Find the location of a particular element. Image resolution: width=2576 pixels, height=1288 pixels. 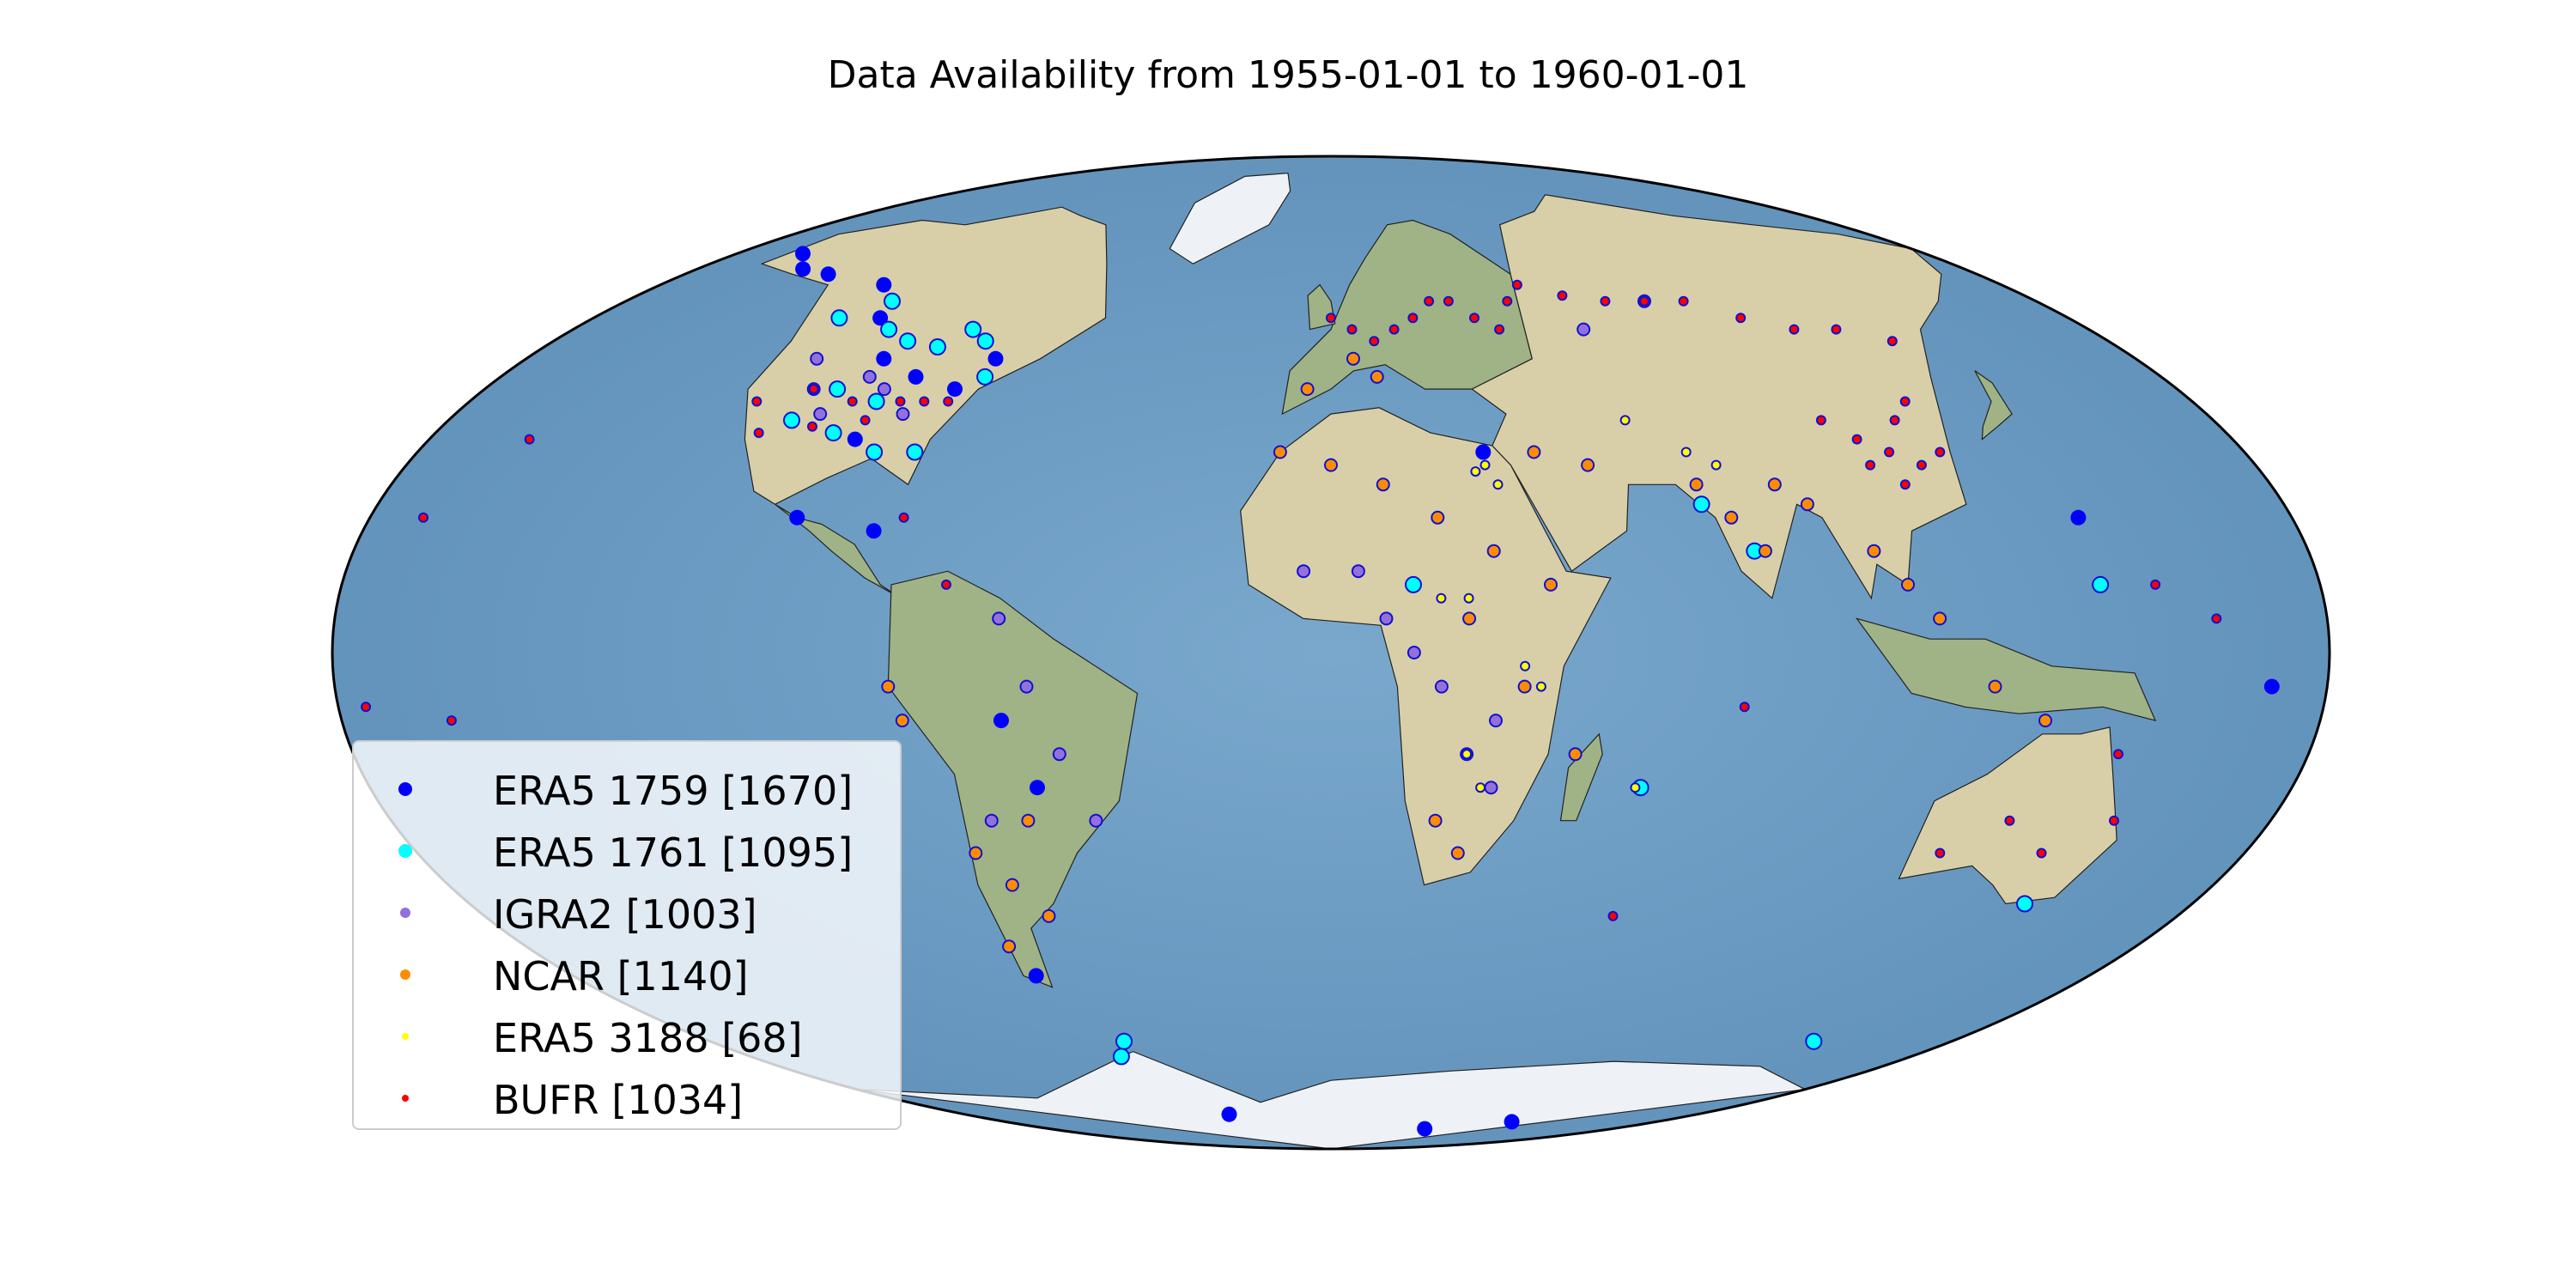

landmass-japan is located at coordinates (1994, 405).